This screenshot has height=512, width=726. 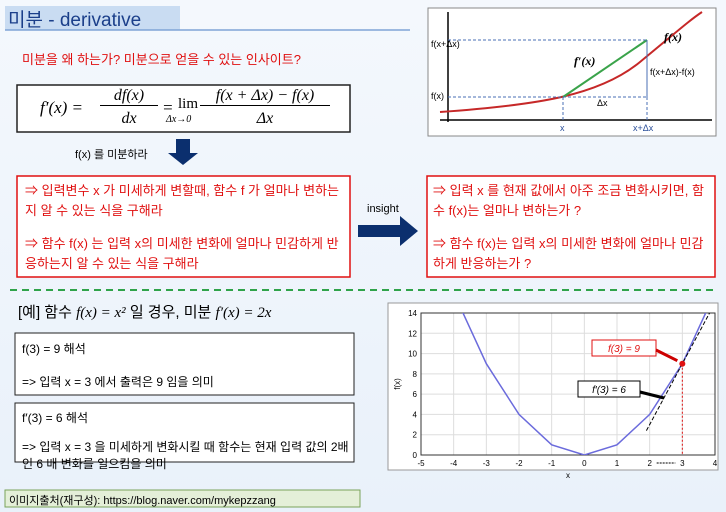 I want to click on tangent-line, so click(x=678, y=372).